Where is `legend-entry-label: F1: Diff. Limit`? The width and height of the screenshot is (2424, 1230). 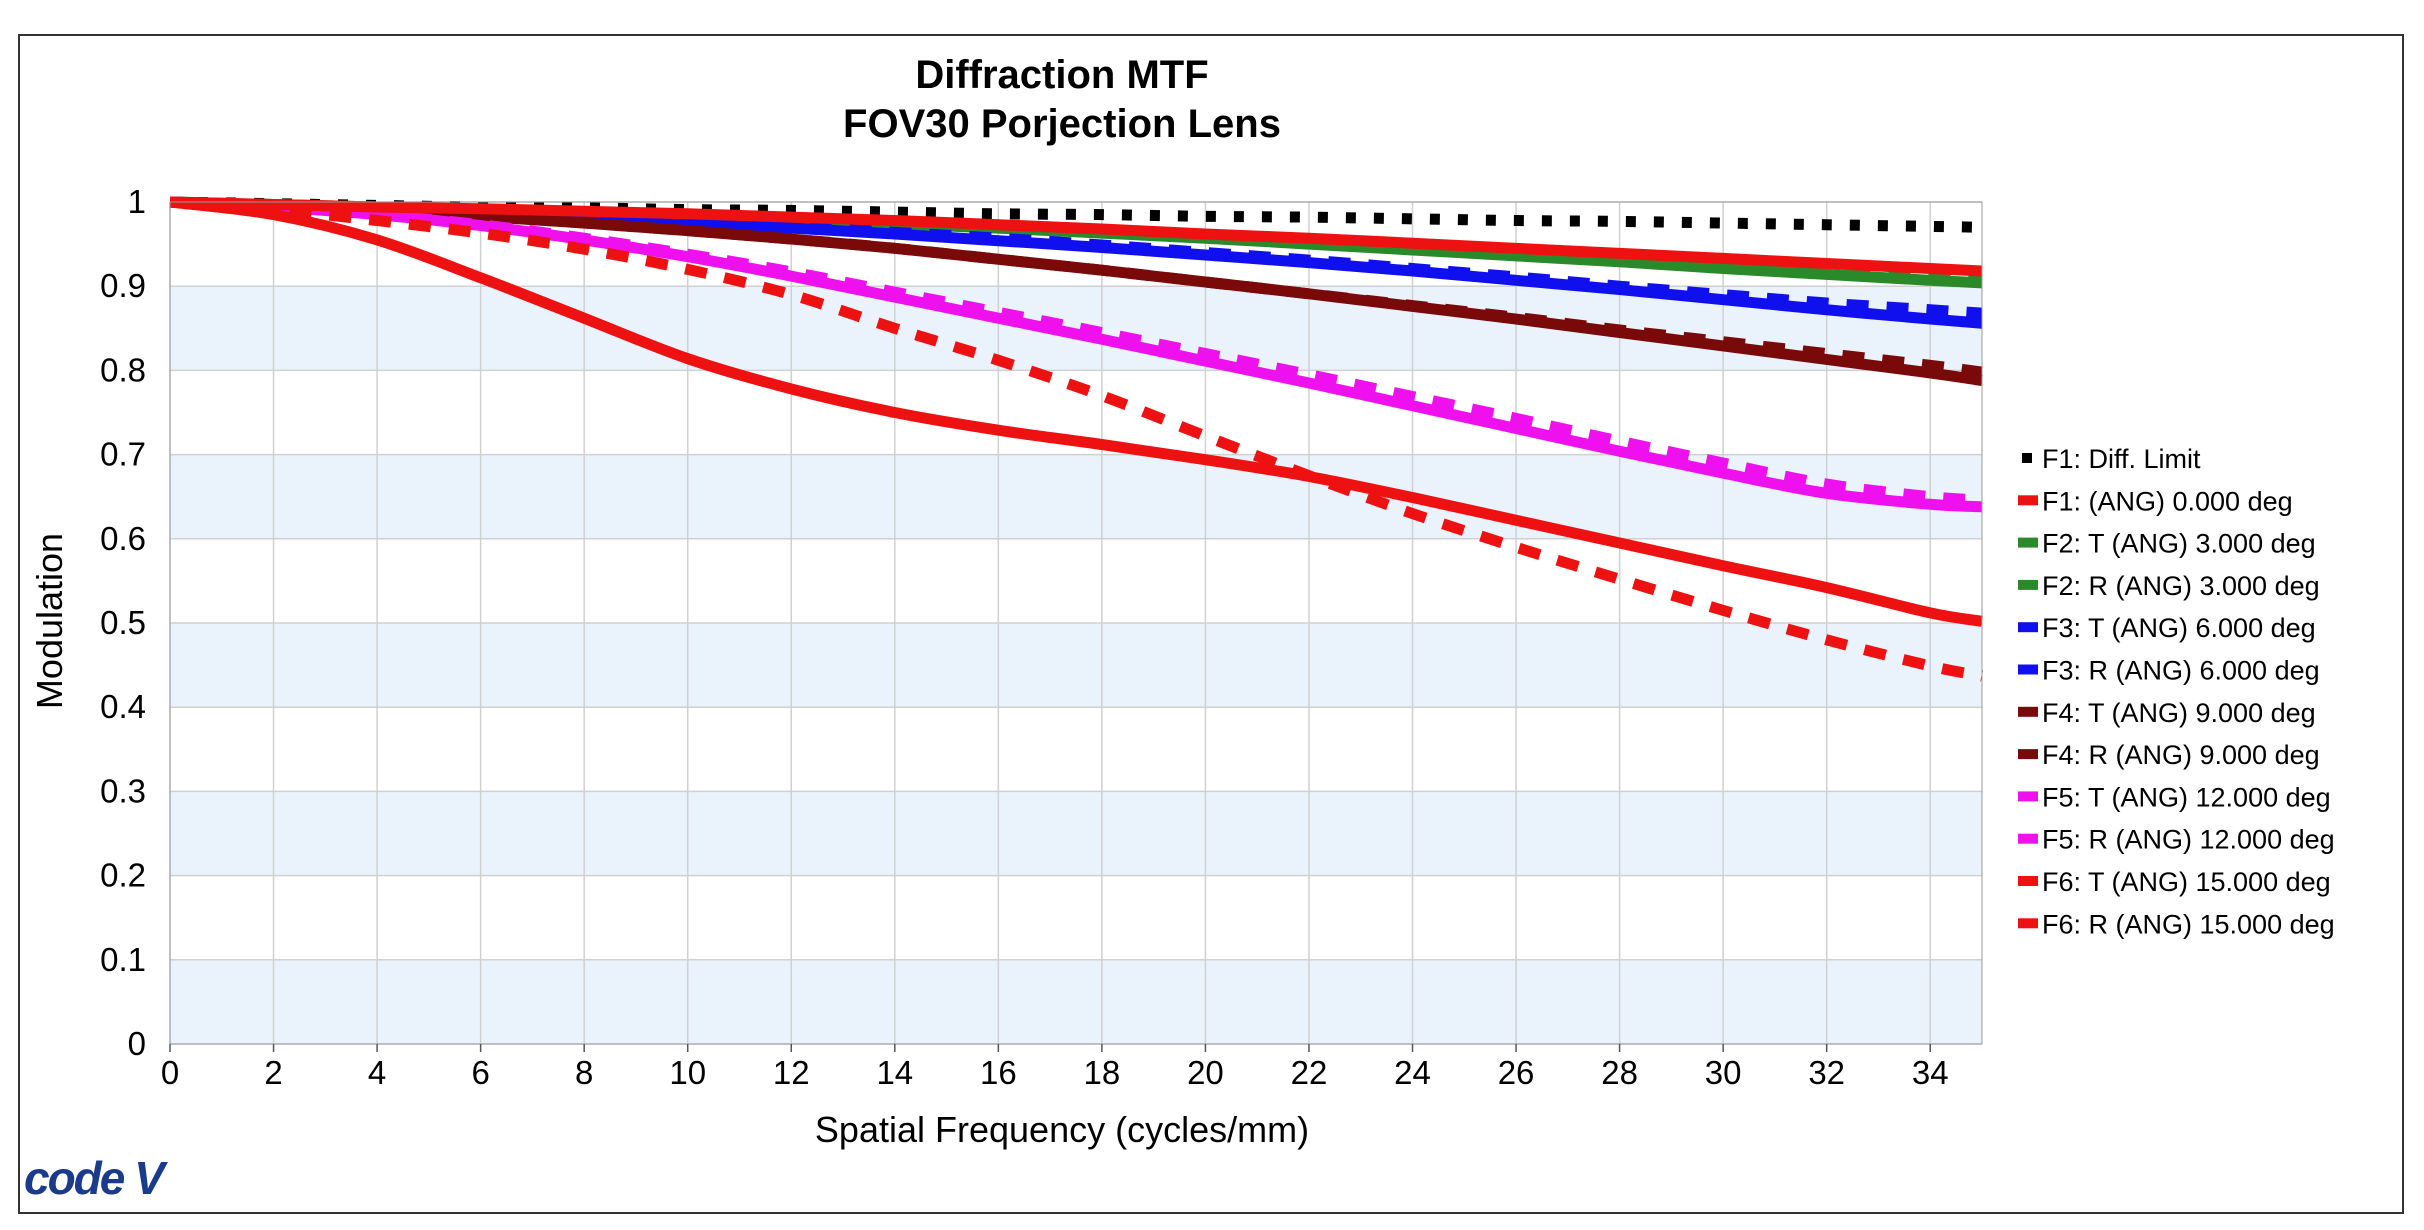 legend-entry-label: F1: Diff. Limit is located at coordinates (2121, 459).